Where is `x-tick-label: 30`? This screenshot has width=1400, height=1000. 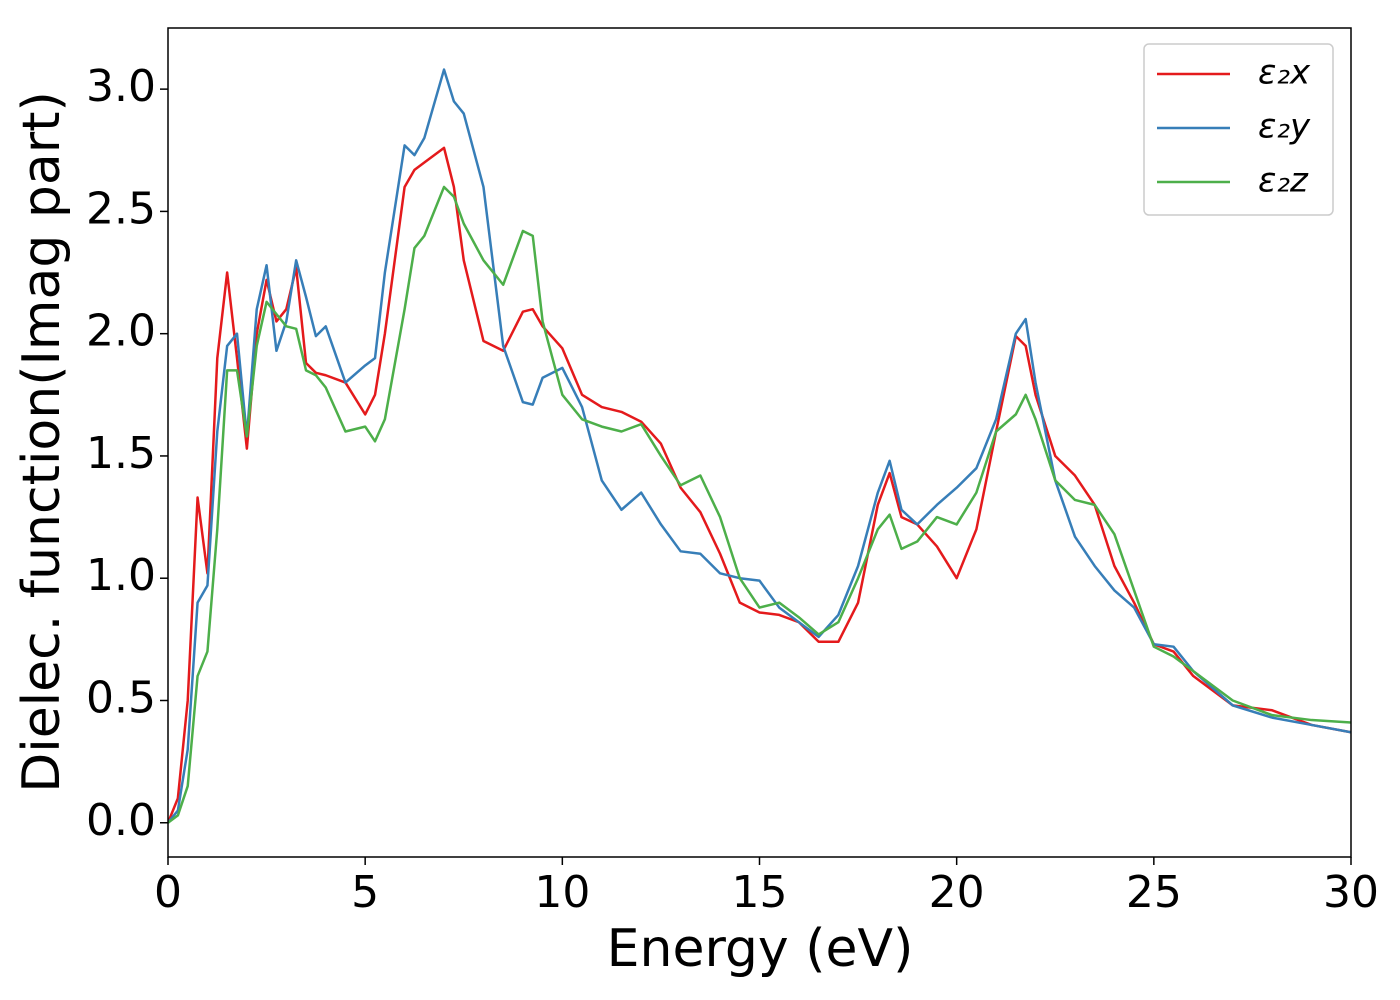 x-tick-label: 30 is located at coordinates (1351, 892).